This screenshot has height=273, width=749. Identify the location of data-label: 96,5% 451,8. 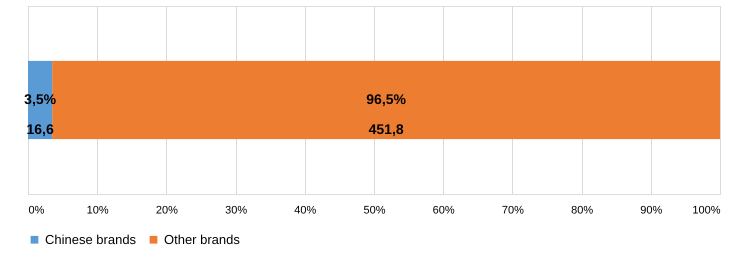
(386, 114).